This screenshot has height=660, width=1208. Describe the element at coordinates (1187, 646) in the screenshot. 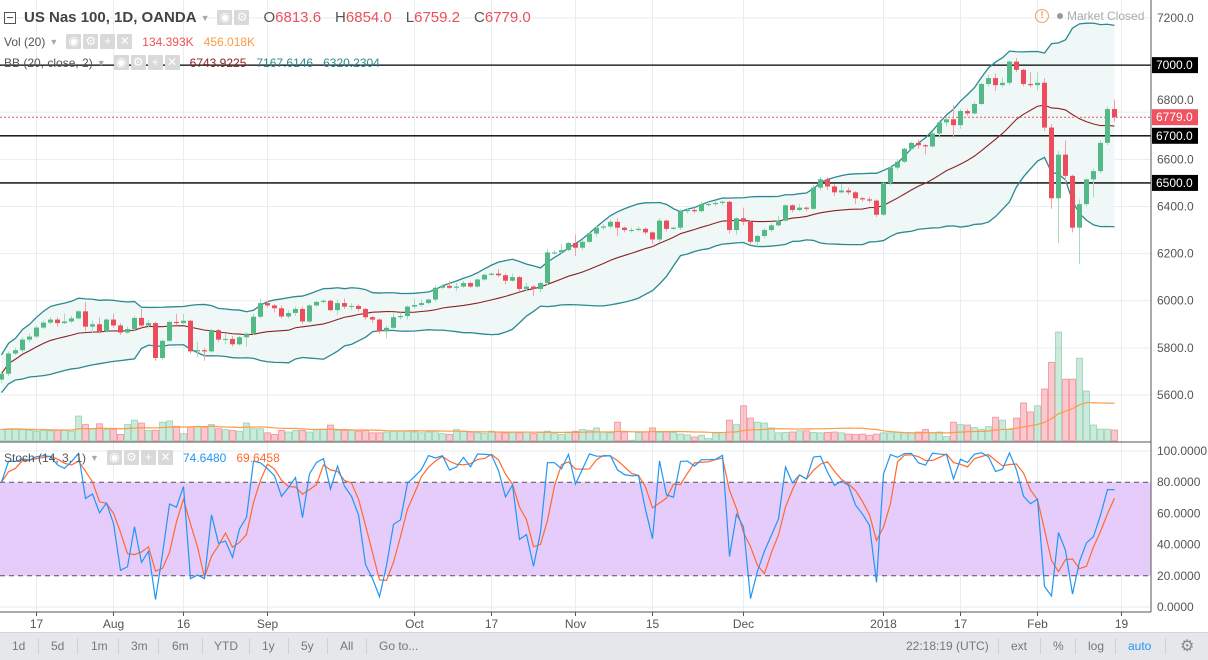

I see `settings-gear-icon: ⚙` at that location.